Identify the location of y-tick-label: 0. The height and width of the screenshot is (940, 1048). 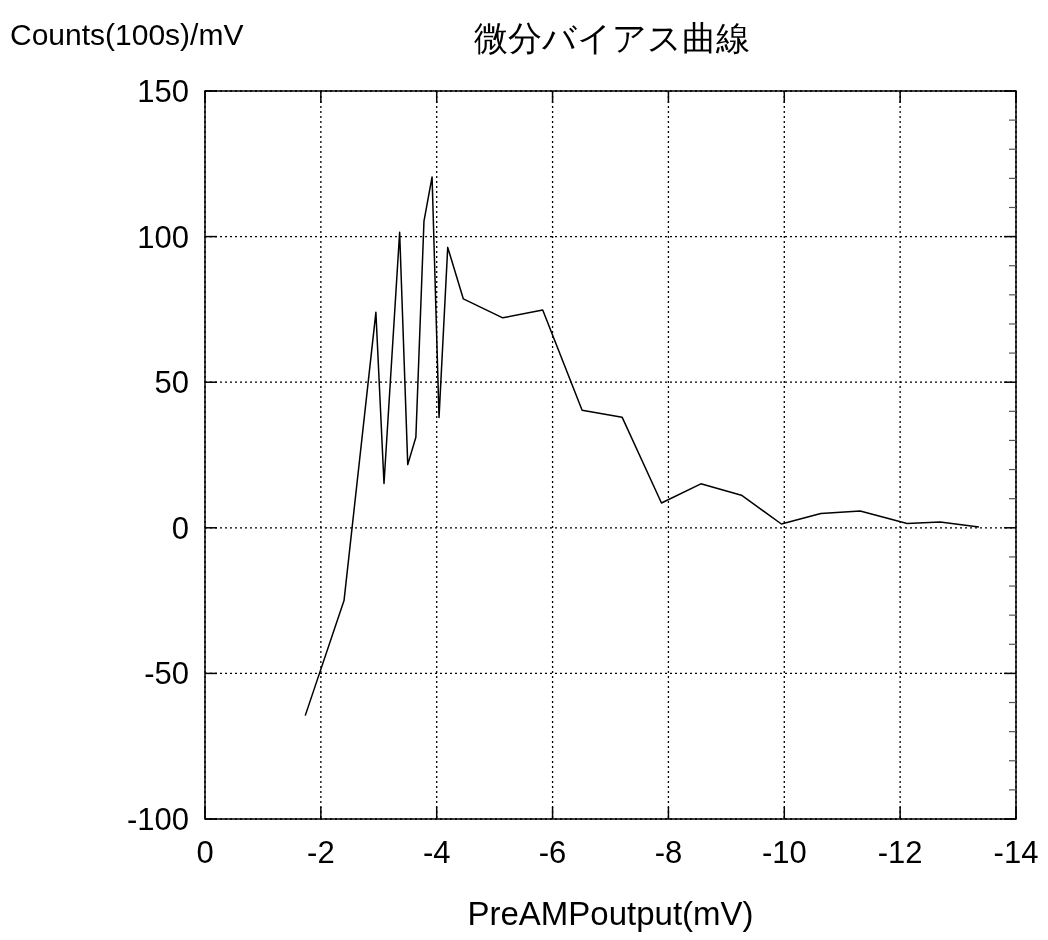
(180, 528).